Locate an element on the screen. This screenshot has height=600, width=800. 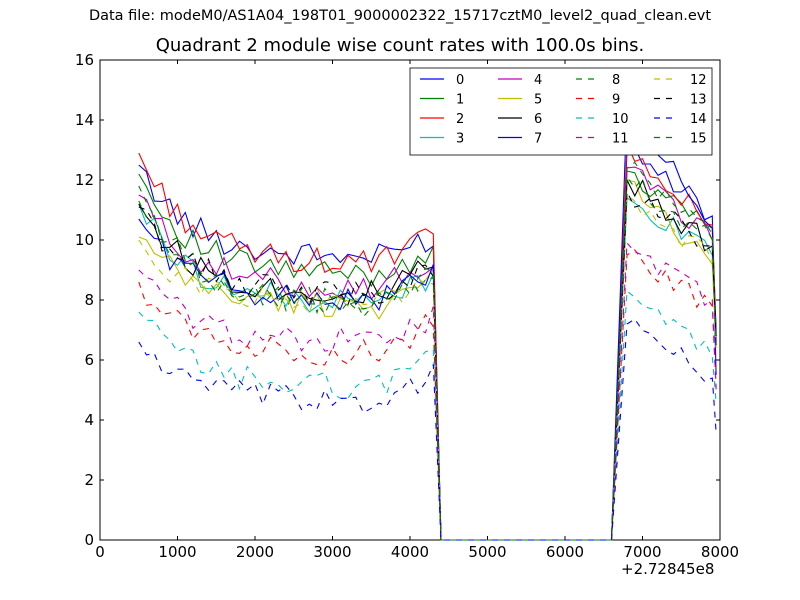
x-tick-label: 6000 is located at coordinates (565, 552).